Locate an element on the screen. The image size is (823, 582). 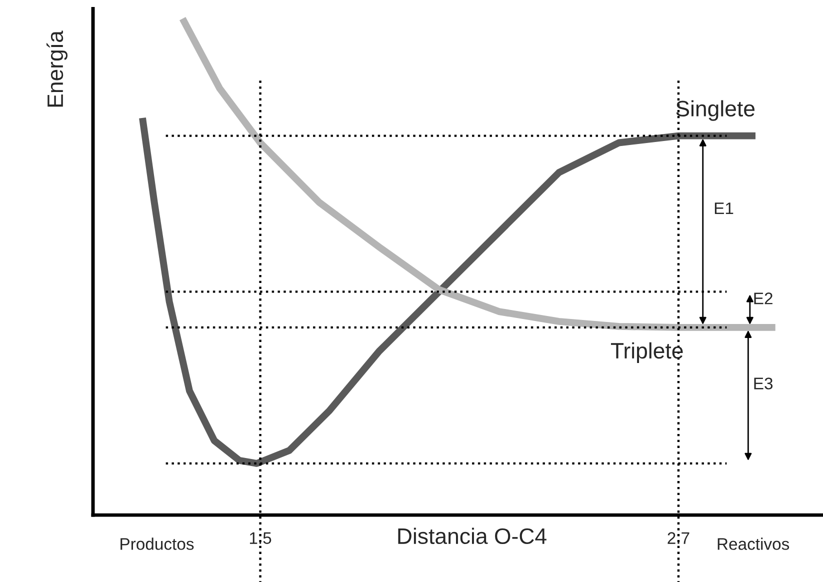
x-tick-label: 2.7 is located at coordinates (679, 538).